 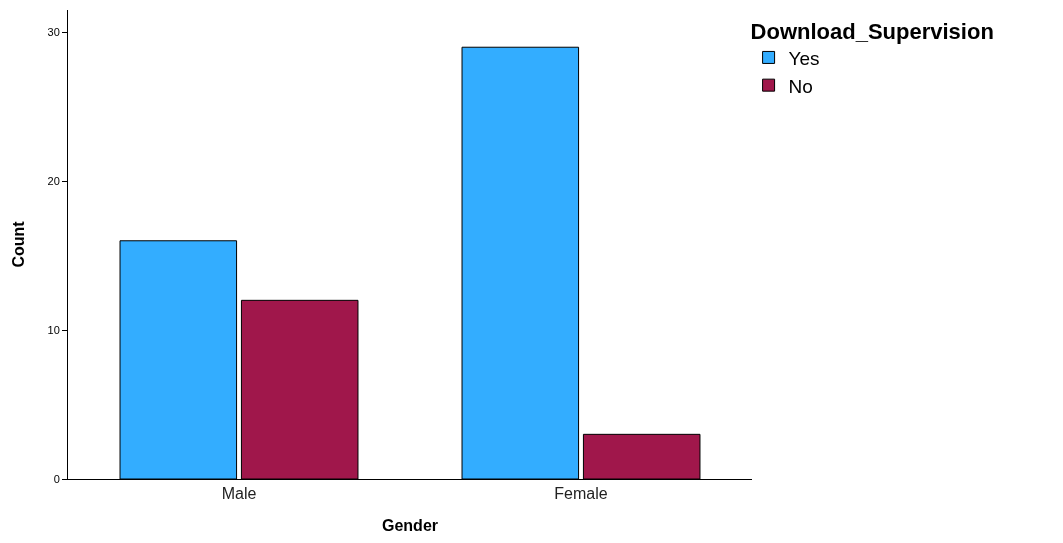 I want to click on y-tick-label: 0, so click(x=56, y=478).